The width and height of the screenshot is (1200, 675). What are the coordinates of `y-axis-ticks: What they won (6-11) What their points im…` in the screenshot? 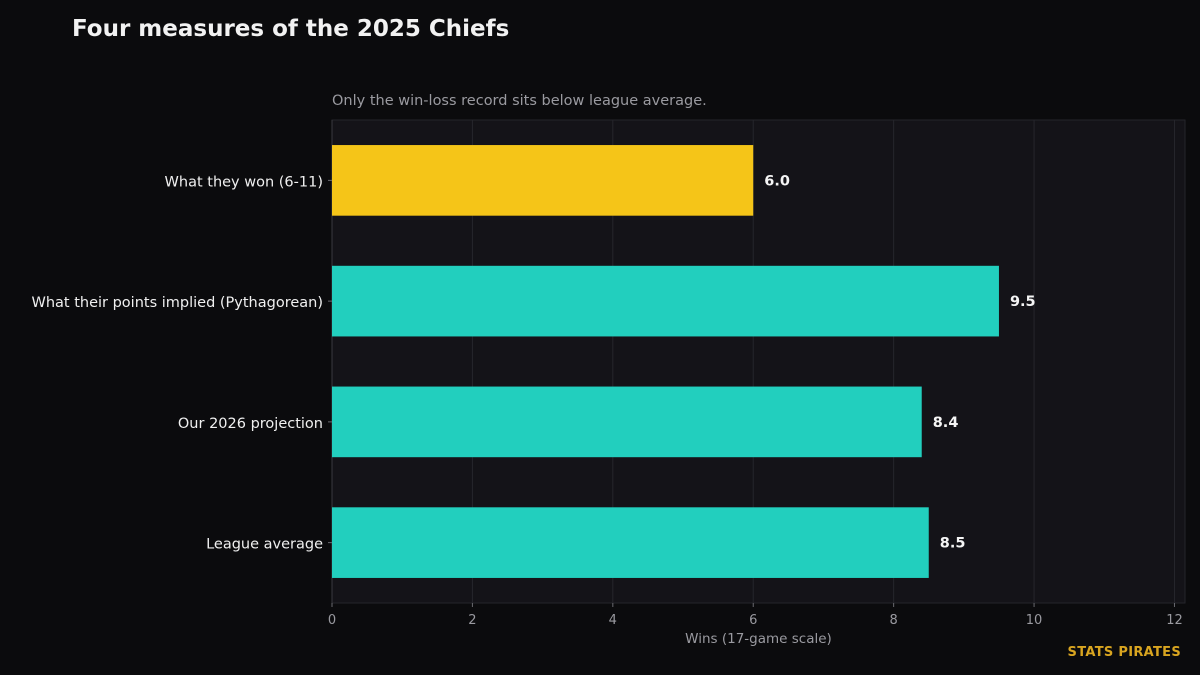 It's located at (181, 363).